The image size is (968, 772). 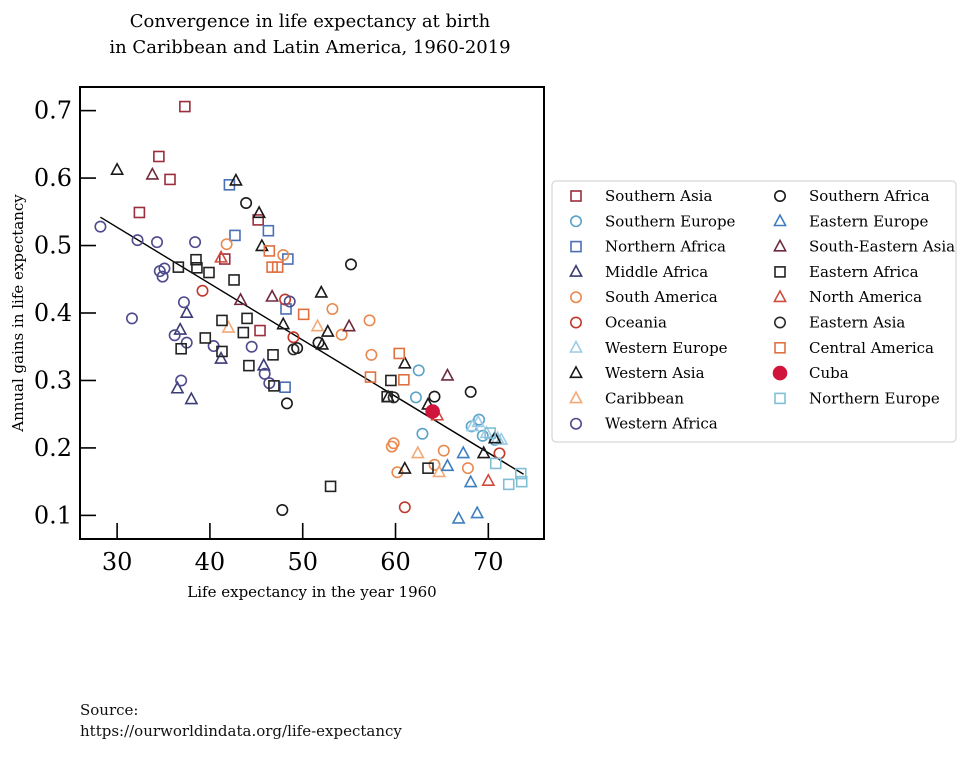 I want to click on legend-marker-cuba, so click(x=780, y=373).